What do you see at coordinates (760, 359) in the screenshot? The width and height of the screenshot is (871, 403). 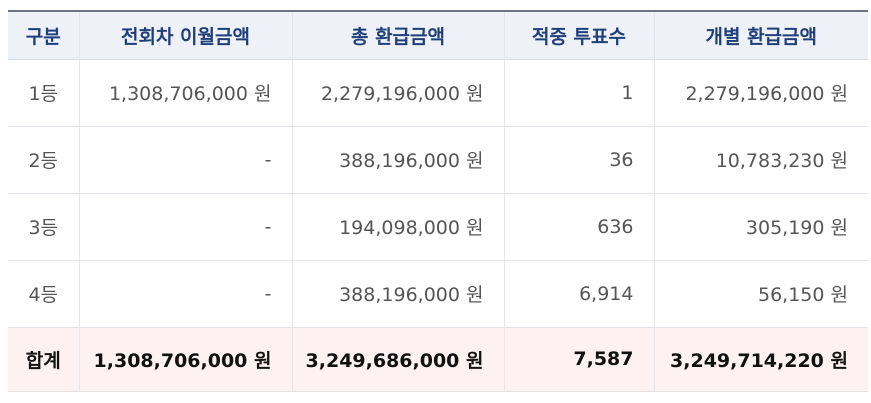 I see `total-individual-refund: 3,249,714,220 원` at bounding box center [760, 359].